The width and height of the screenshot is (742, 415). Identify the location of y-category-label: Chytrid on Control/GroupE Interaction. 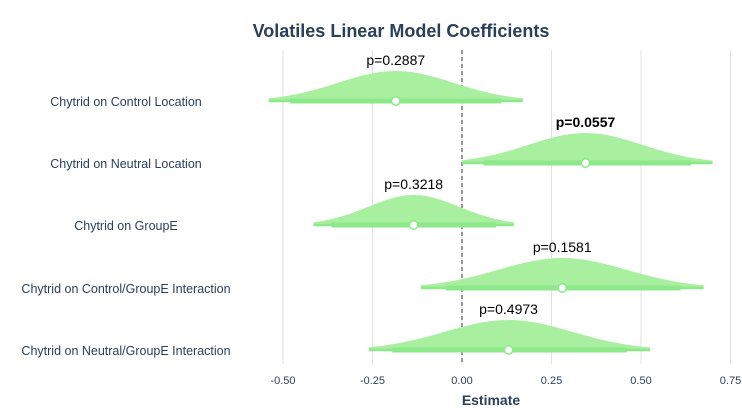
(125, 289).